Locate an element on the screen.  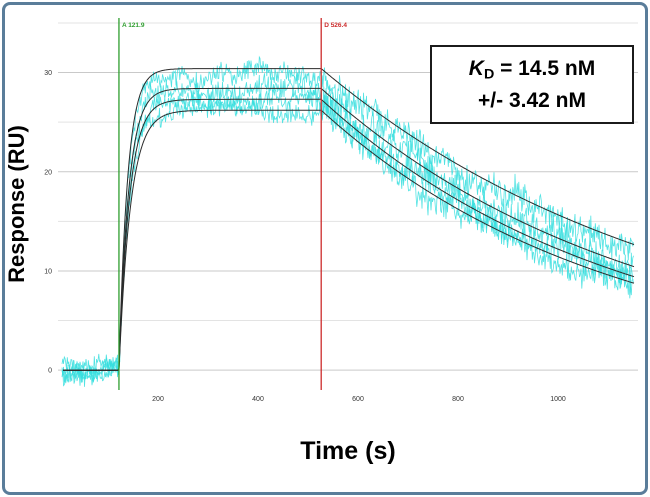
kd-error-line: +/- 3.42 nM is located at coordinates (532, 100).